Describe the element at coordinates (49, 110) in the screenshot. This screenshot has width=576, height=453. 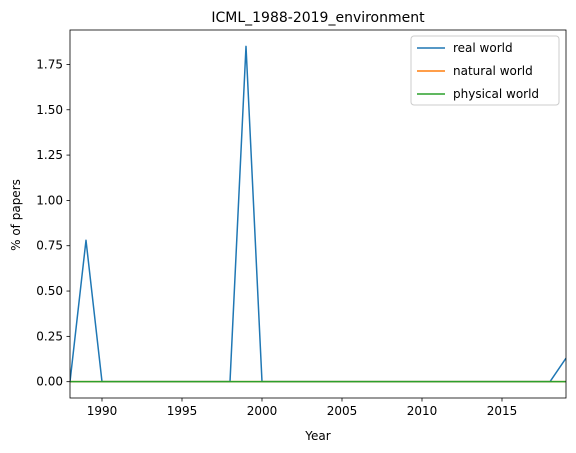
I see `y-tick-label: 1.50` at that location.